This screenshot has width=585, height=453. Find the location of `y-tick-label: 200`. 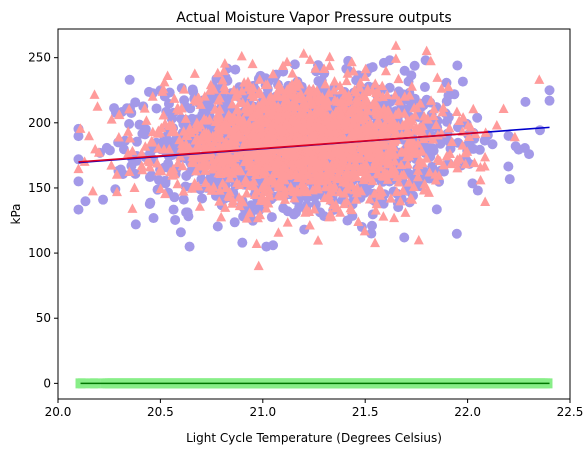

y-tick-label: 200 is located at coordinates (39, 123).